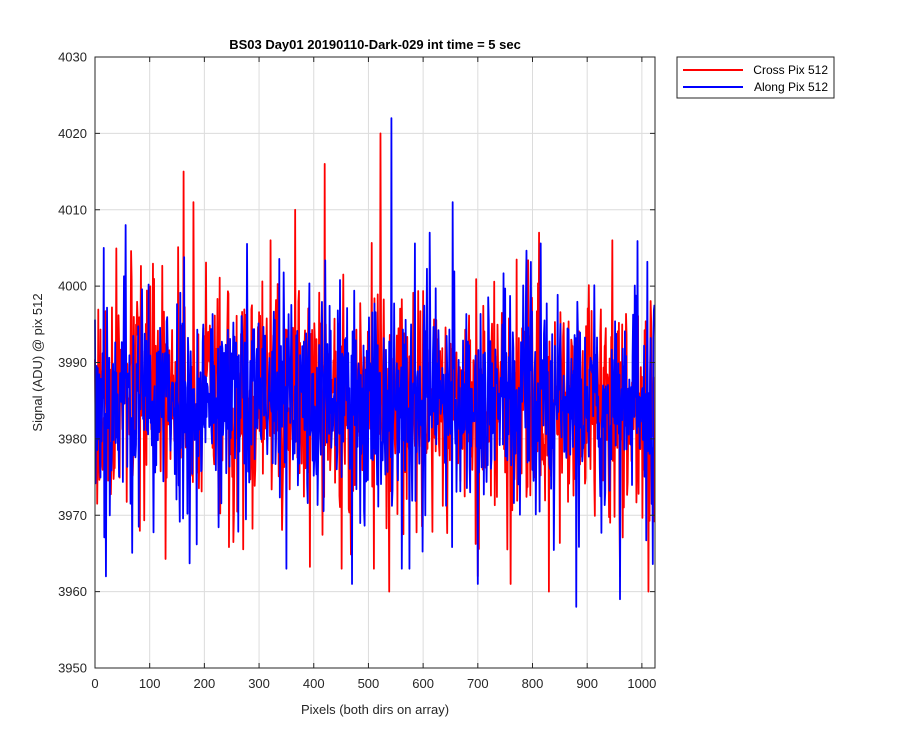 This screenshot has width=900, height=750. Describe the element at coordinates (478, 683) in the screenshot. I see `x-tick-label-700: 700` at that location.